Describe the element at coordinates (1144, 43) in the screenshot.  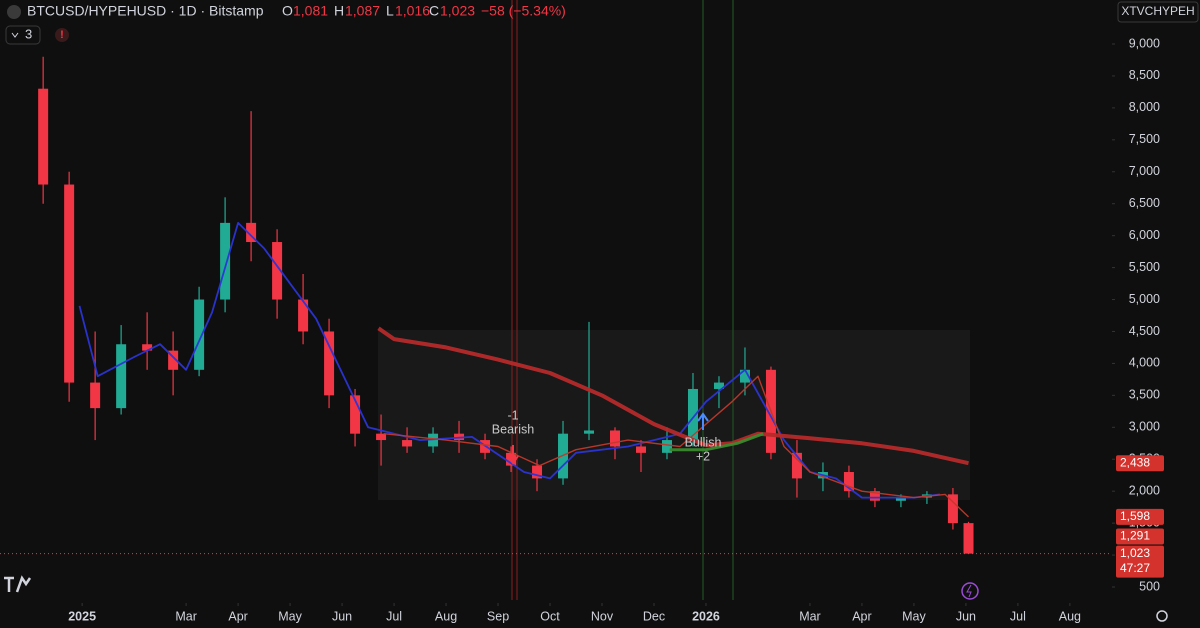
I see `y-tick-label: 9,000` at that location.